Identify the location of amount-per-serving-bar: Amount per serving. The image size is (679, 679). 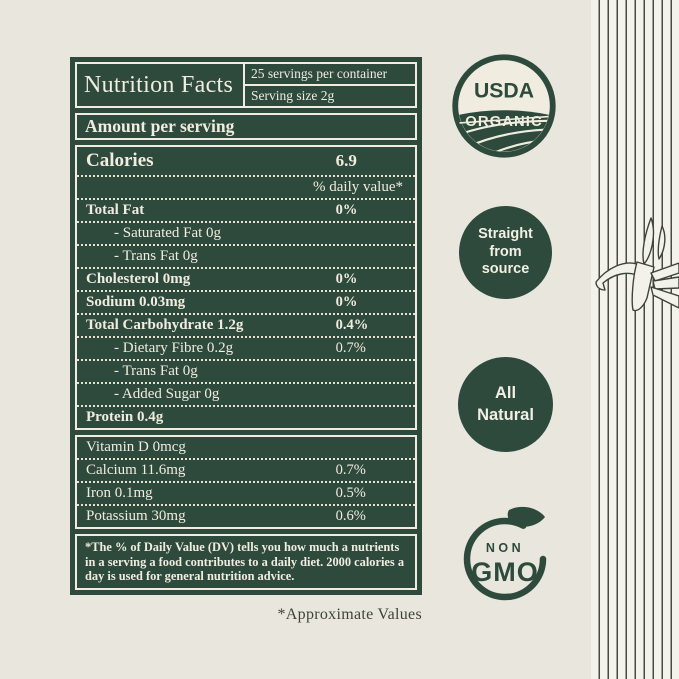
(246, 126).